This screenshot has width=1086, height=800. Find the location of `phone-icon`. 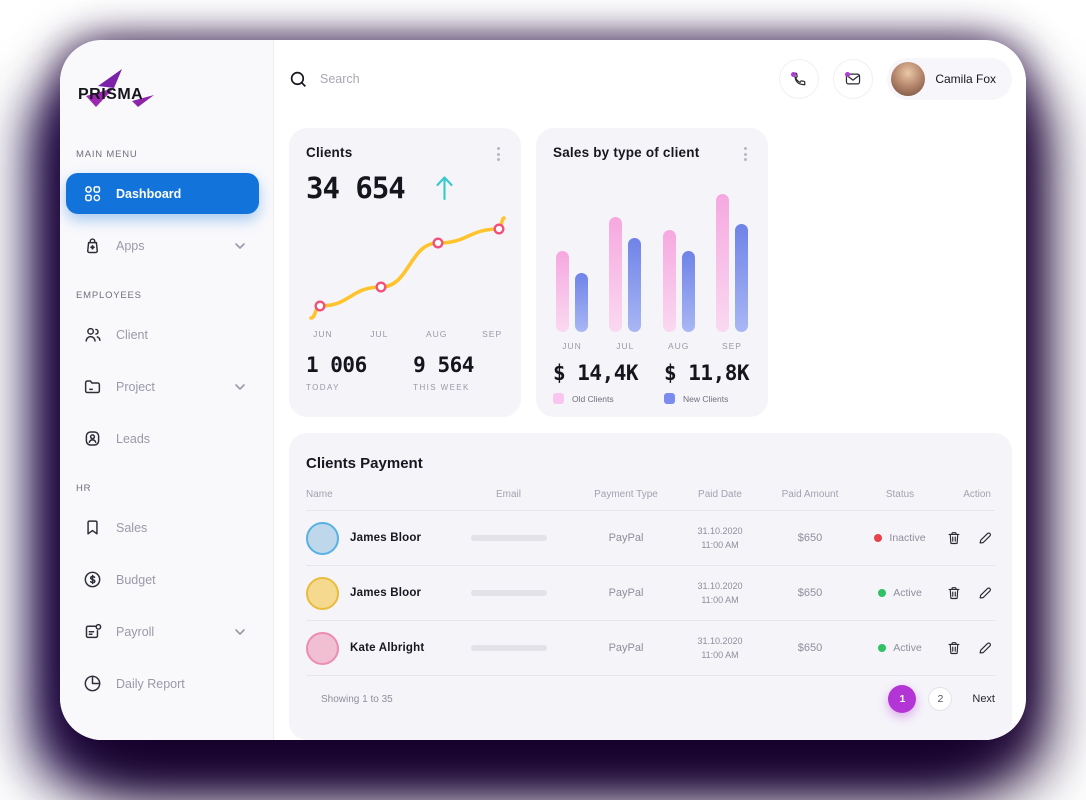

phone-icon is located at coordinates (800, 79).